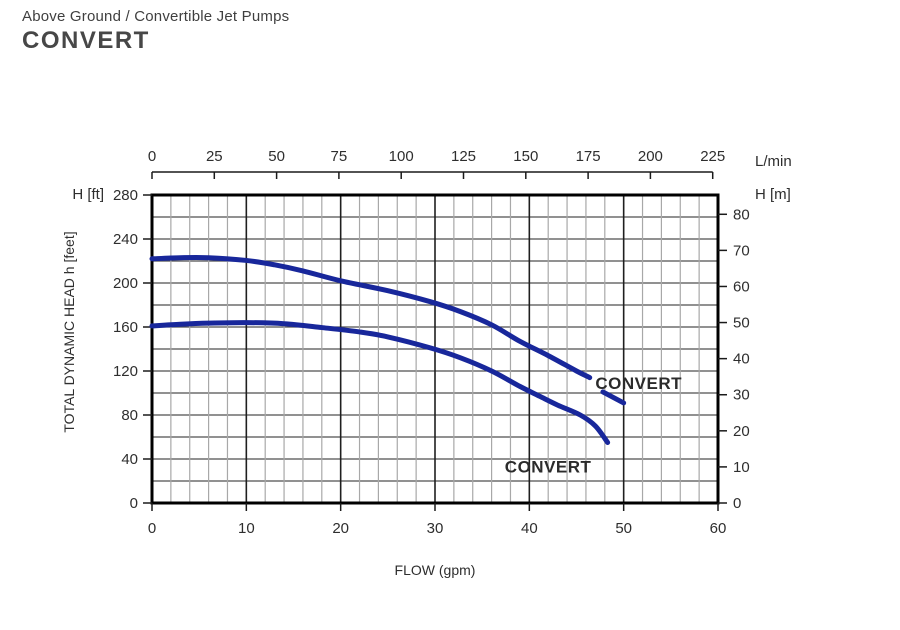  I want to click on left-axis-tick-label: 40, so click(129, 459).